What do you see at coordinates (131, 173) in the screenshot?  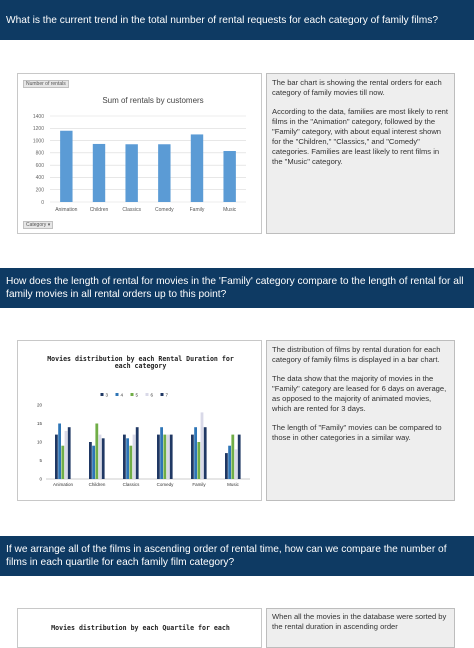 I see `bar-classics` at bounding box center [131, 173].